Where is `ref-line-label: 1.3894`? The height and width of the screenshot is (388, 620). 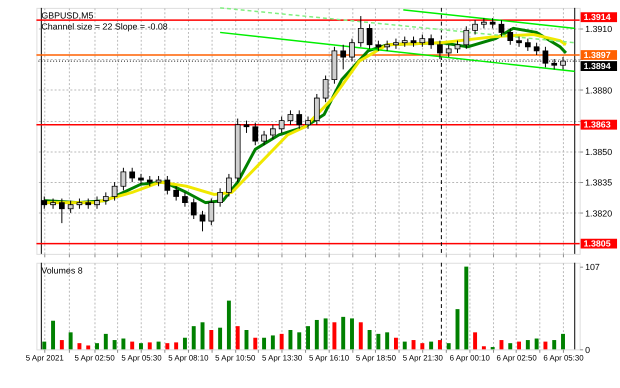
ref-line-label: 1.3894 is located at coordinates (597, 66).